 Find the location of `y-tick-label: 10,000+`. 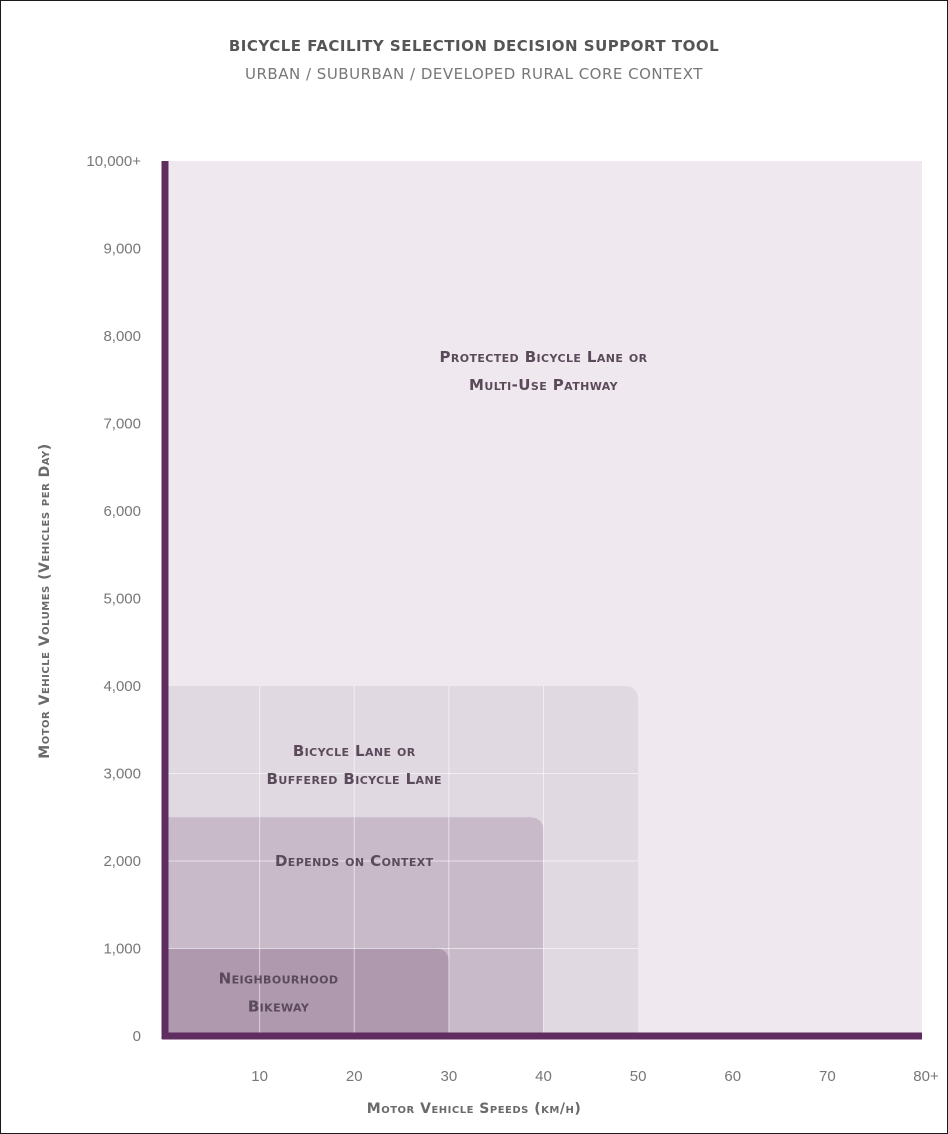

y-tick-label: 10,000+ is located at coordinates (113, 161).